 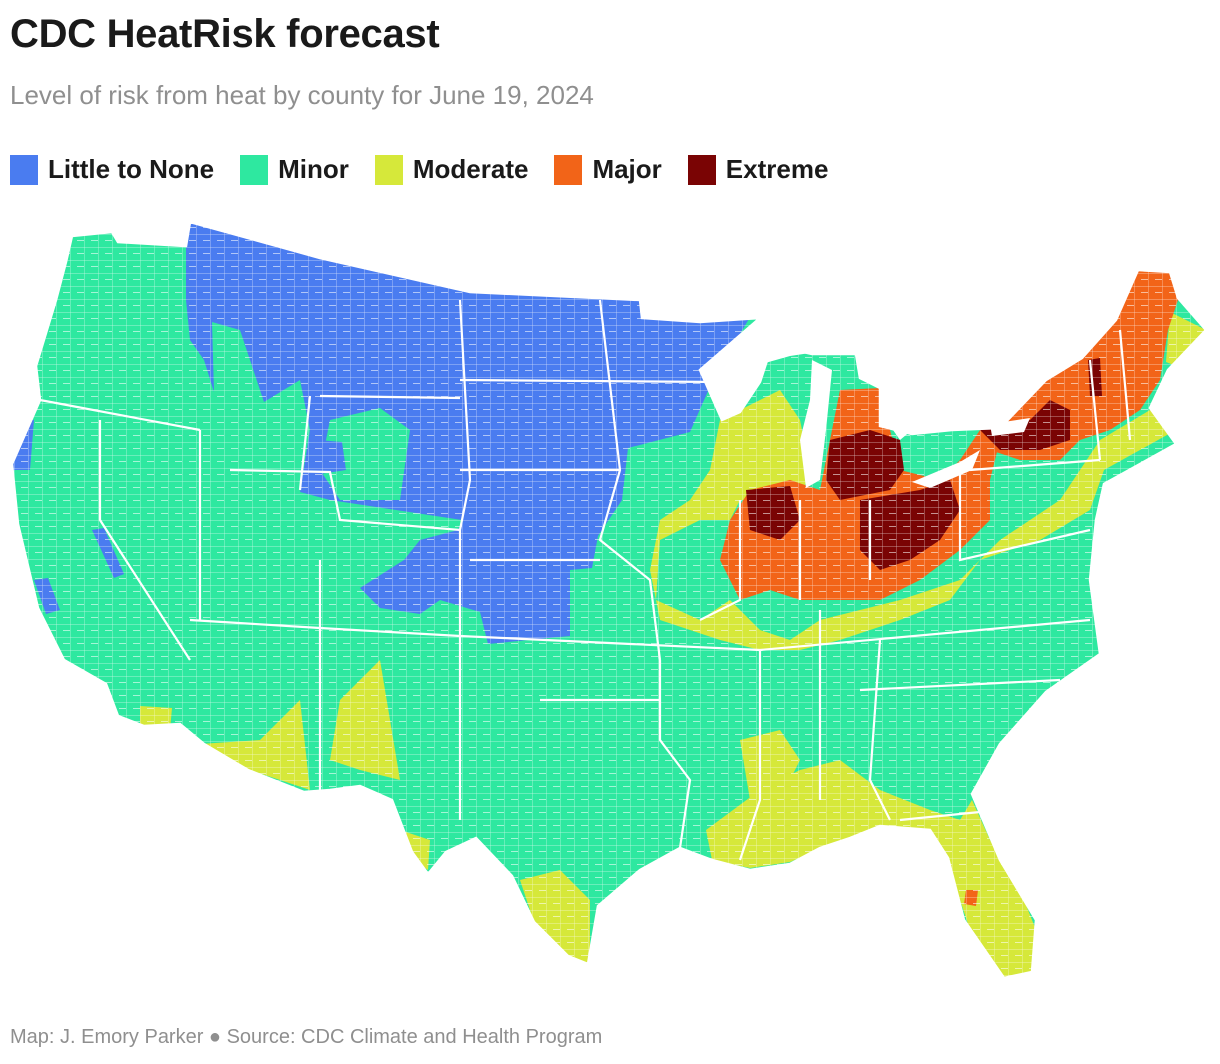 What do you see at coordinates (225, 34) in the screenshot?
I see `map-title: CDC HeatRisk forecast` at bounding box center [225, 34].